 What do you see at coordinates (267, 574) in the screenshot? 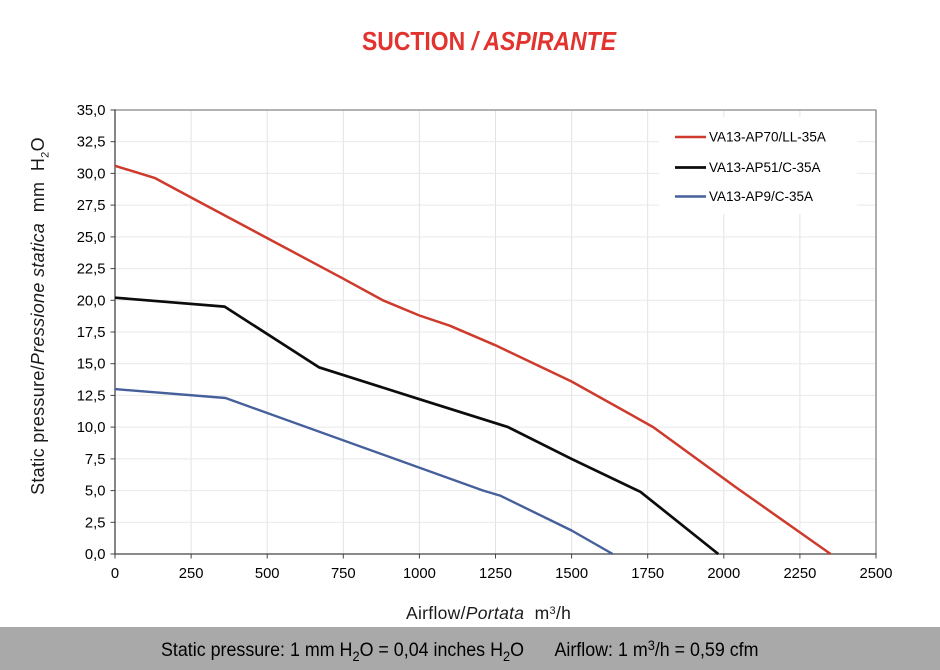
I see `svg-text: 500` at bounding box center [267, 574].